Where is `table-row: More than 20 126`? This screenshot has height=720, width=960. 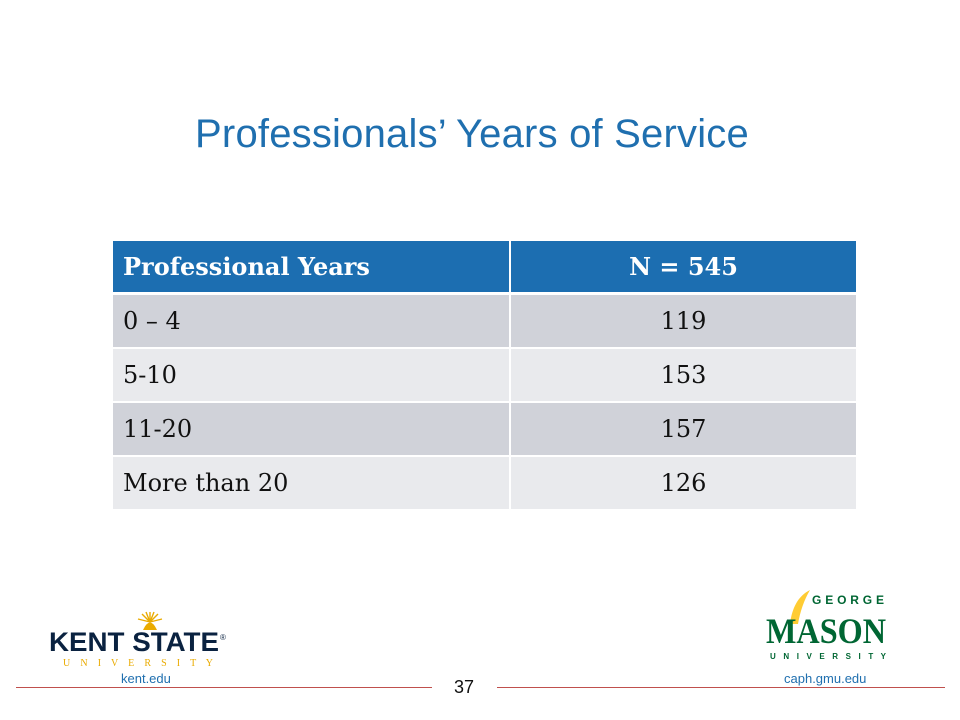 table-row: More than 20 126 is located at coordinates (484, 484).